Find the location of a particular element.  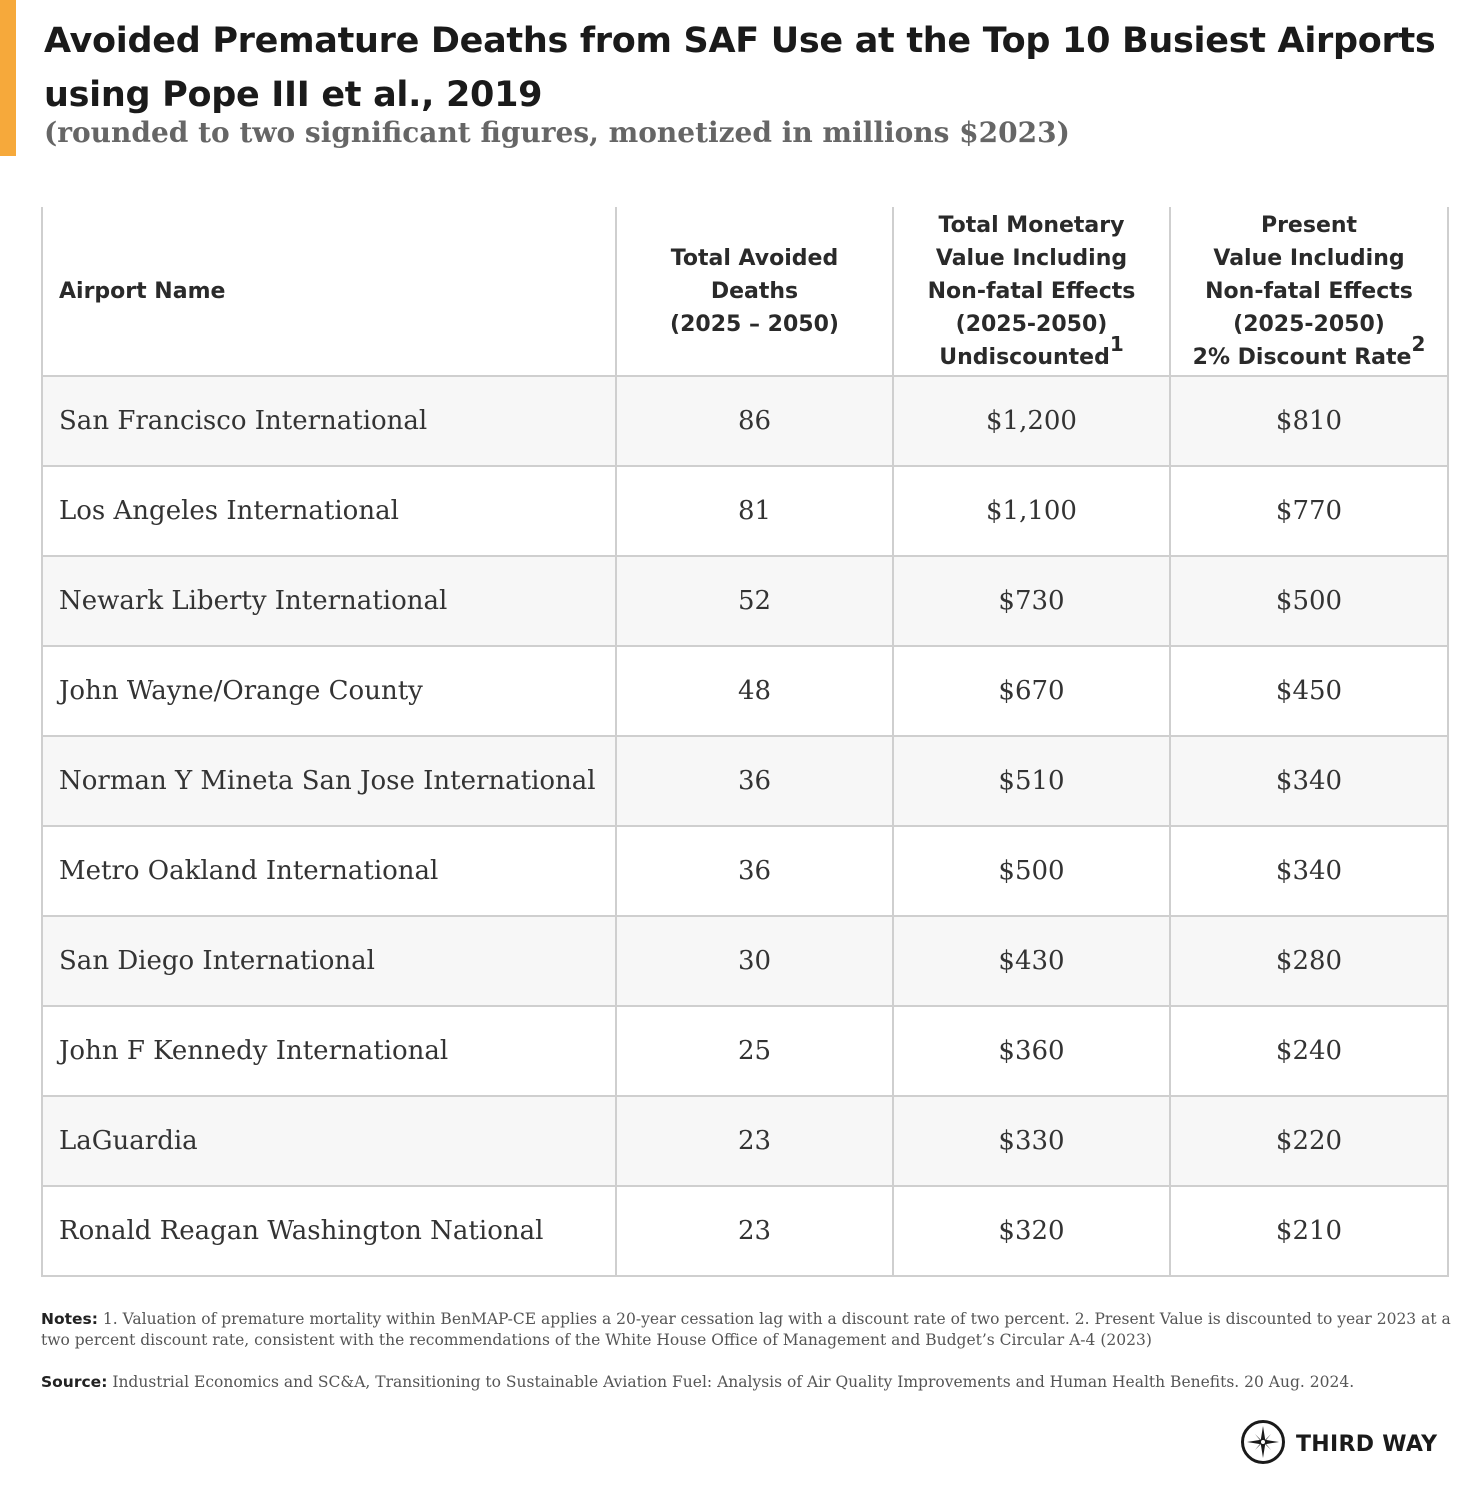

cell-undiscounted: $320 is located at coordinates (1031, 1231).